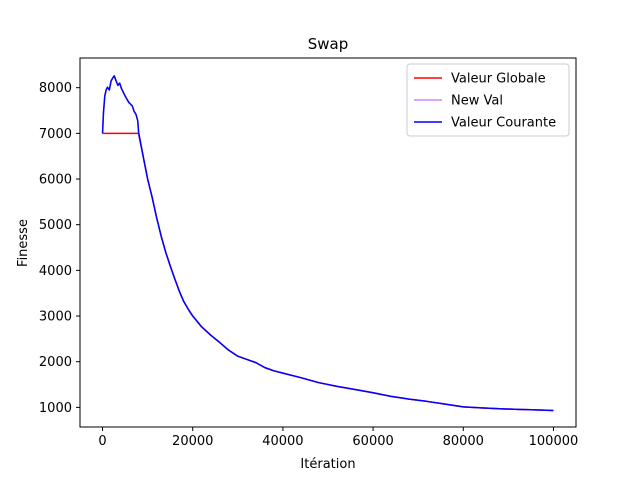 The width and height of the screenshot is (640, 480). What do you see at coordinates (503, 123) in the screenshot?
I see `legend-label: Valeur Courante` at bounding box center [503, 123].